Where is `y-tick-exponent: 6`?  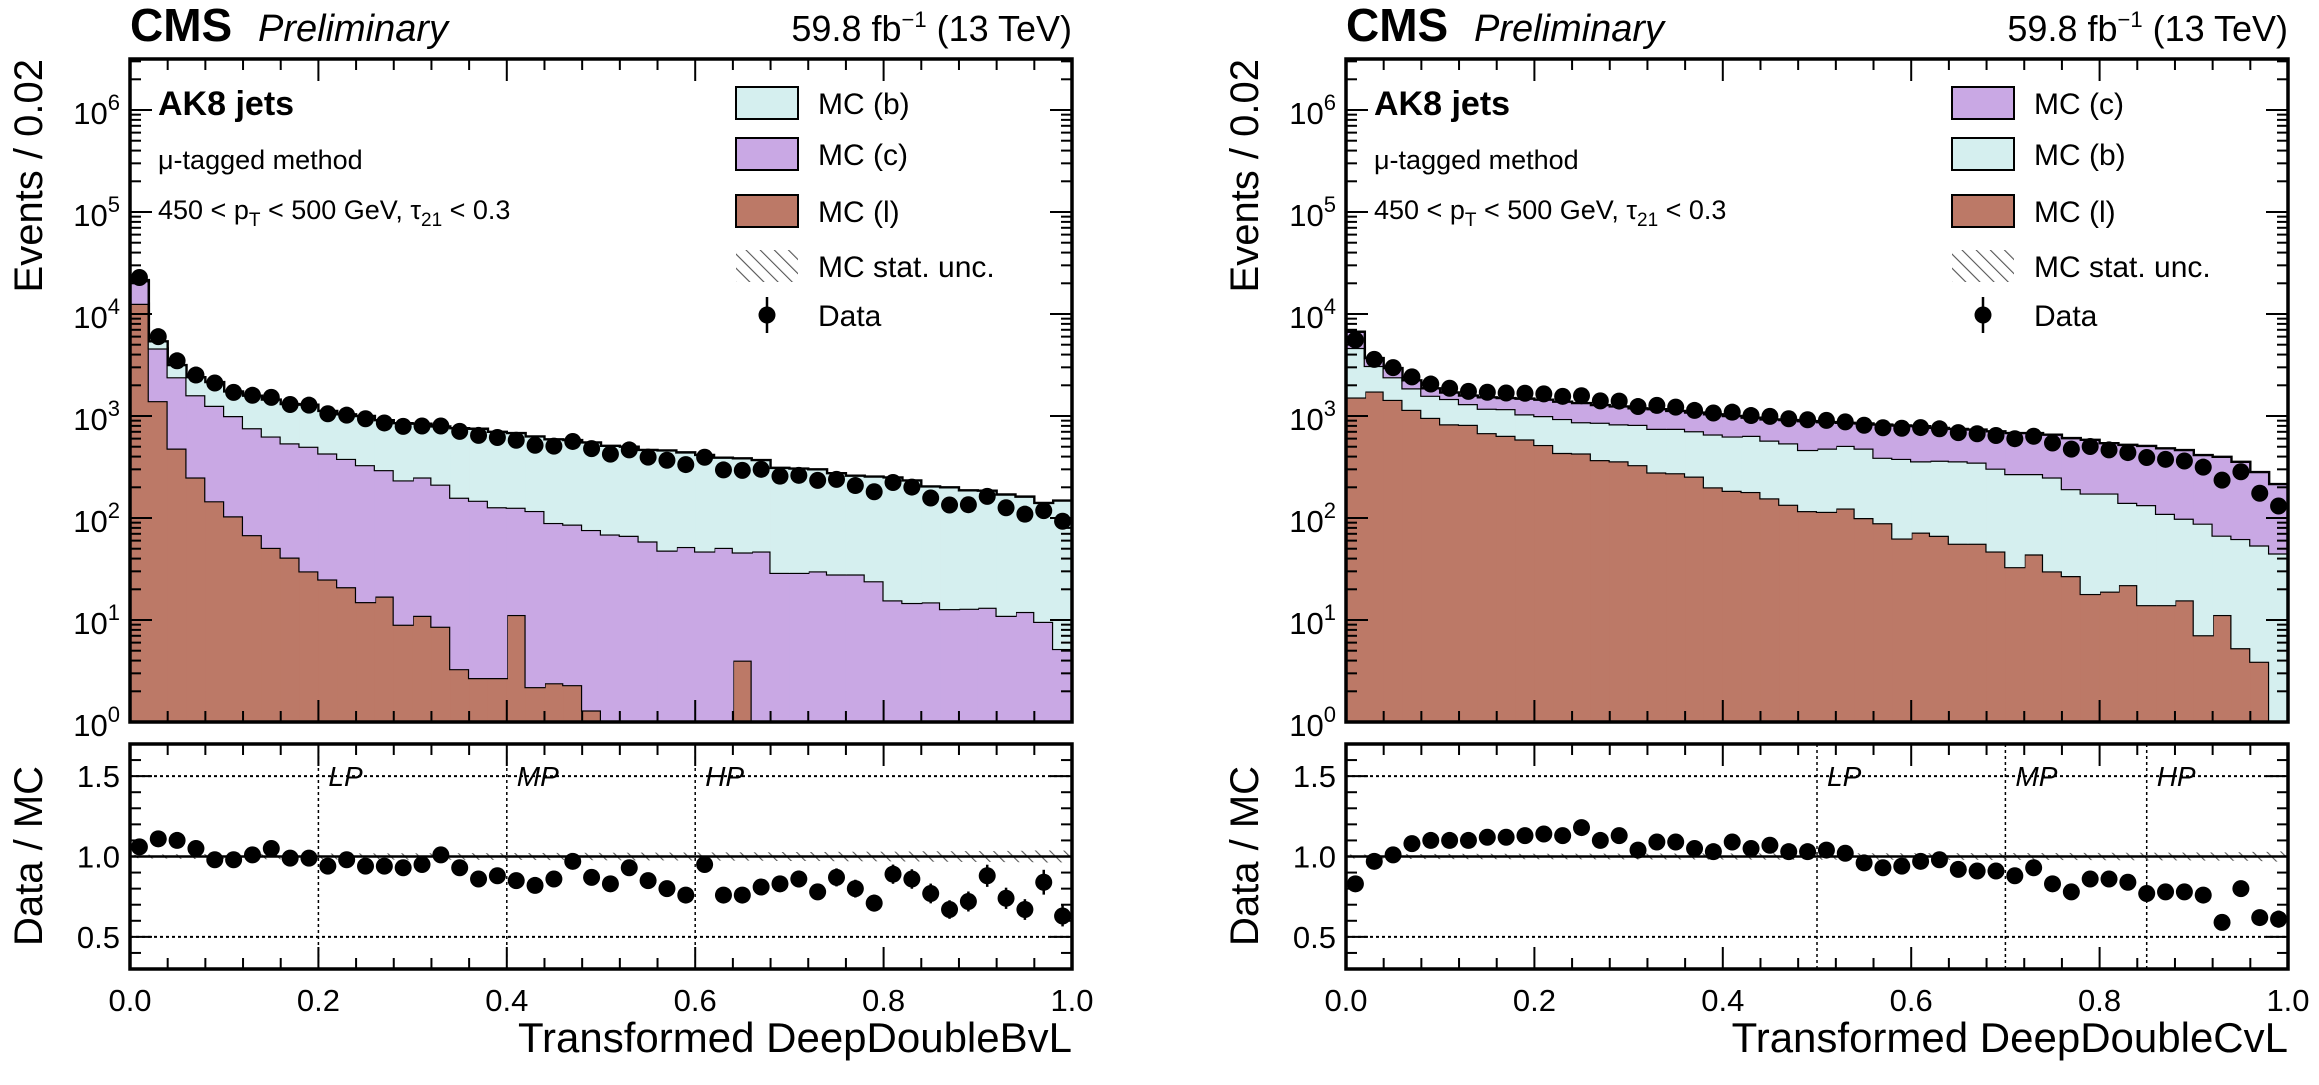
y-tick-exponent: 6 is located at coordinates (114, 102).